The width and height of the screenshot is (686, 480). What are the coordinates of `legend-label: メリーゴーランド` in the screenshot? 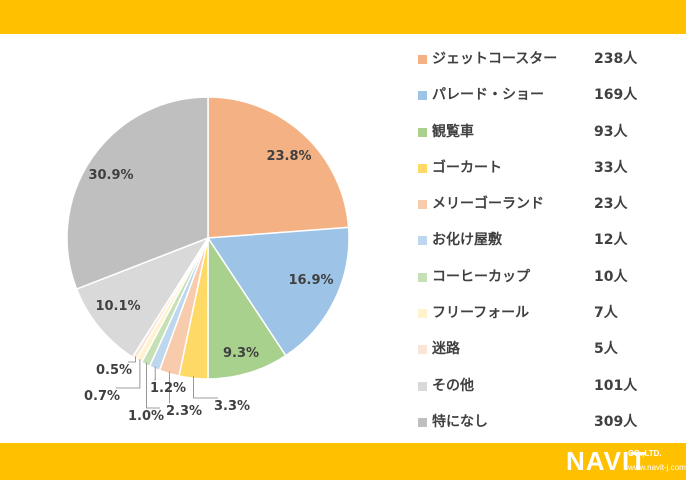 It's located at (488, 204).